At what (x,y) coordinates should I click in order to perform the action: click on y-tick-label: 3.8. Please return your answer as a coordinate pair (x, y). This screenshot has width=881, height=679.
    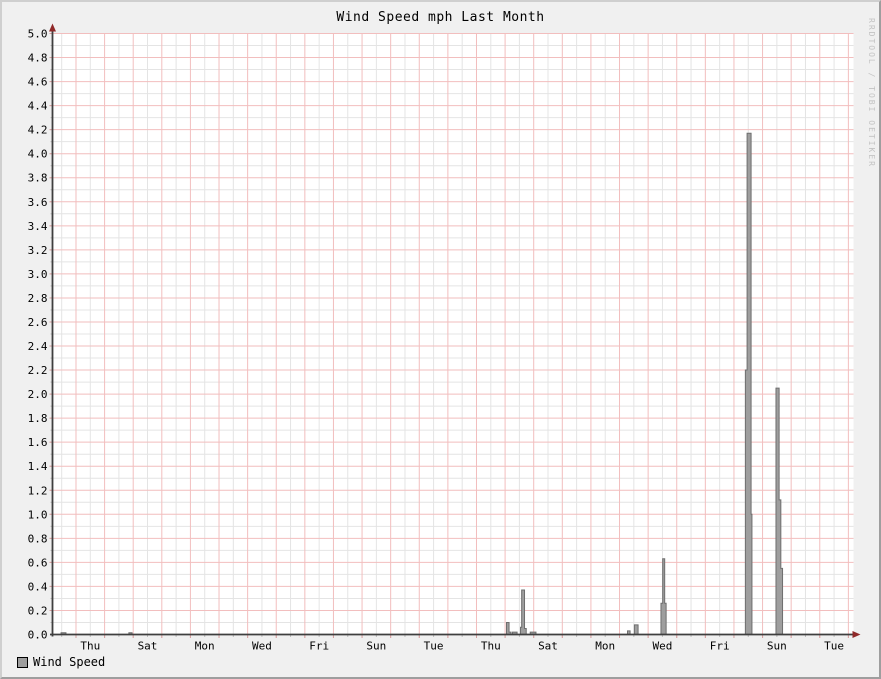
    Looking at the image, I should click on (38, 178).